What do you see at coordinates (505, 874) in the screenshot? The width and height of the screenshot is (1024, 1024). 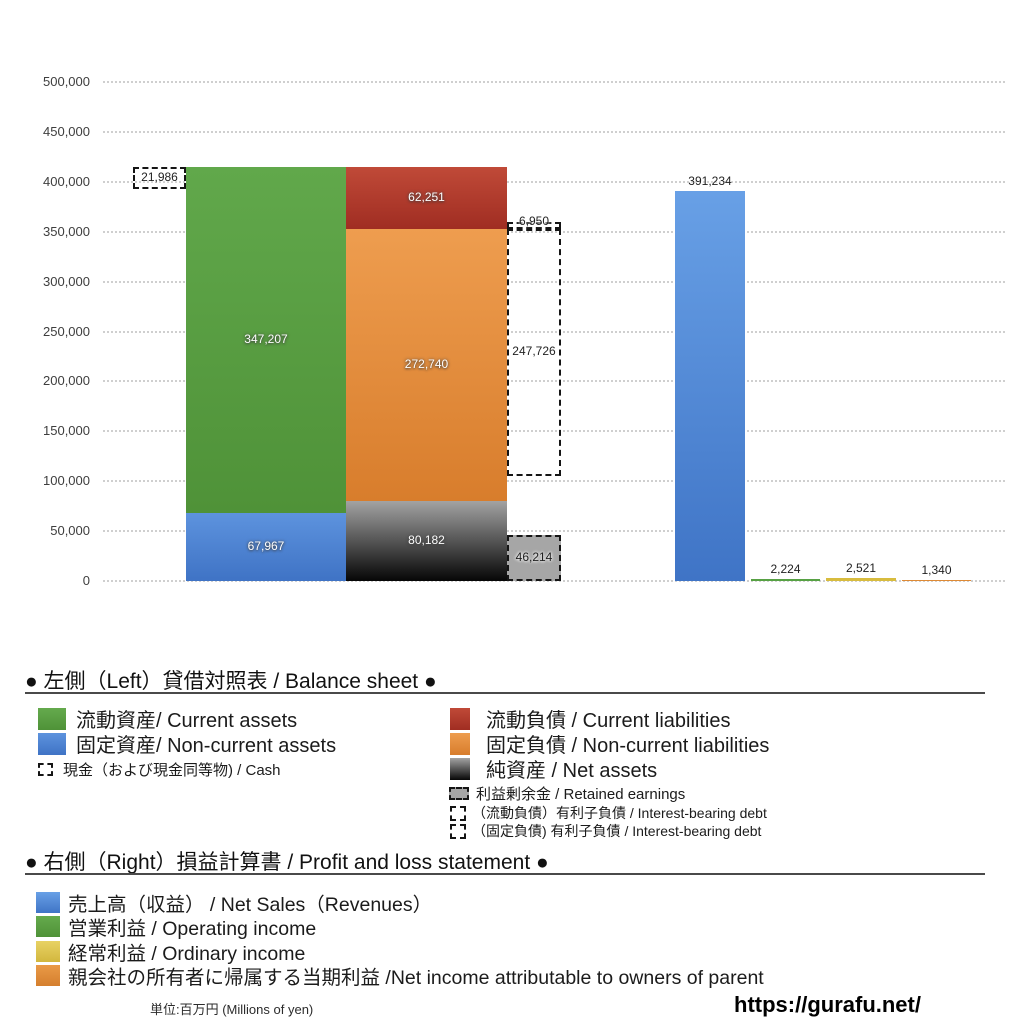 I see `profit-loss-section-rule` at bounding box center [505, 874].